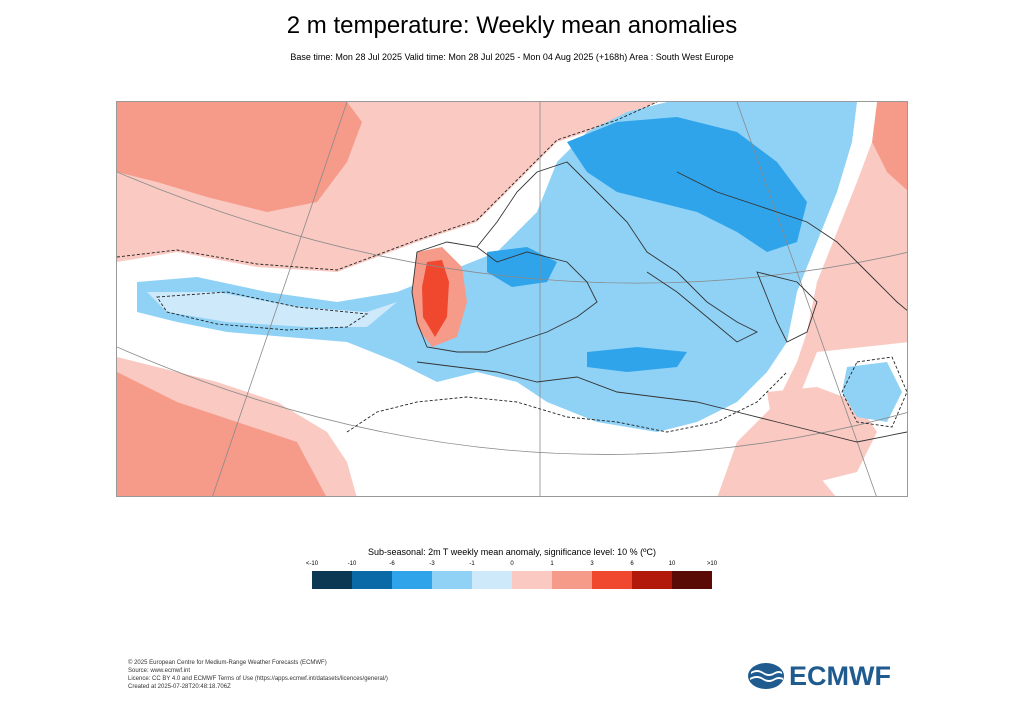  I want to click on ecmwf-logo-text: ECMWF, so click(840, 675).